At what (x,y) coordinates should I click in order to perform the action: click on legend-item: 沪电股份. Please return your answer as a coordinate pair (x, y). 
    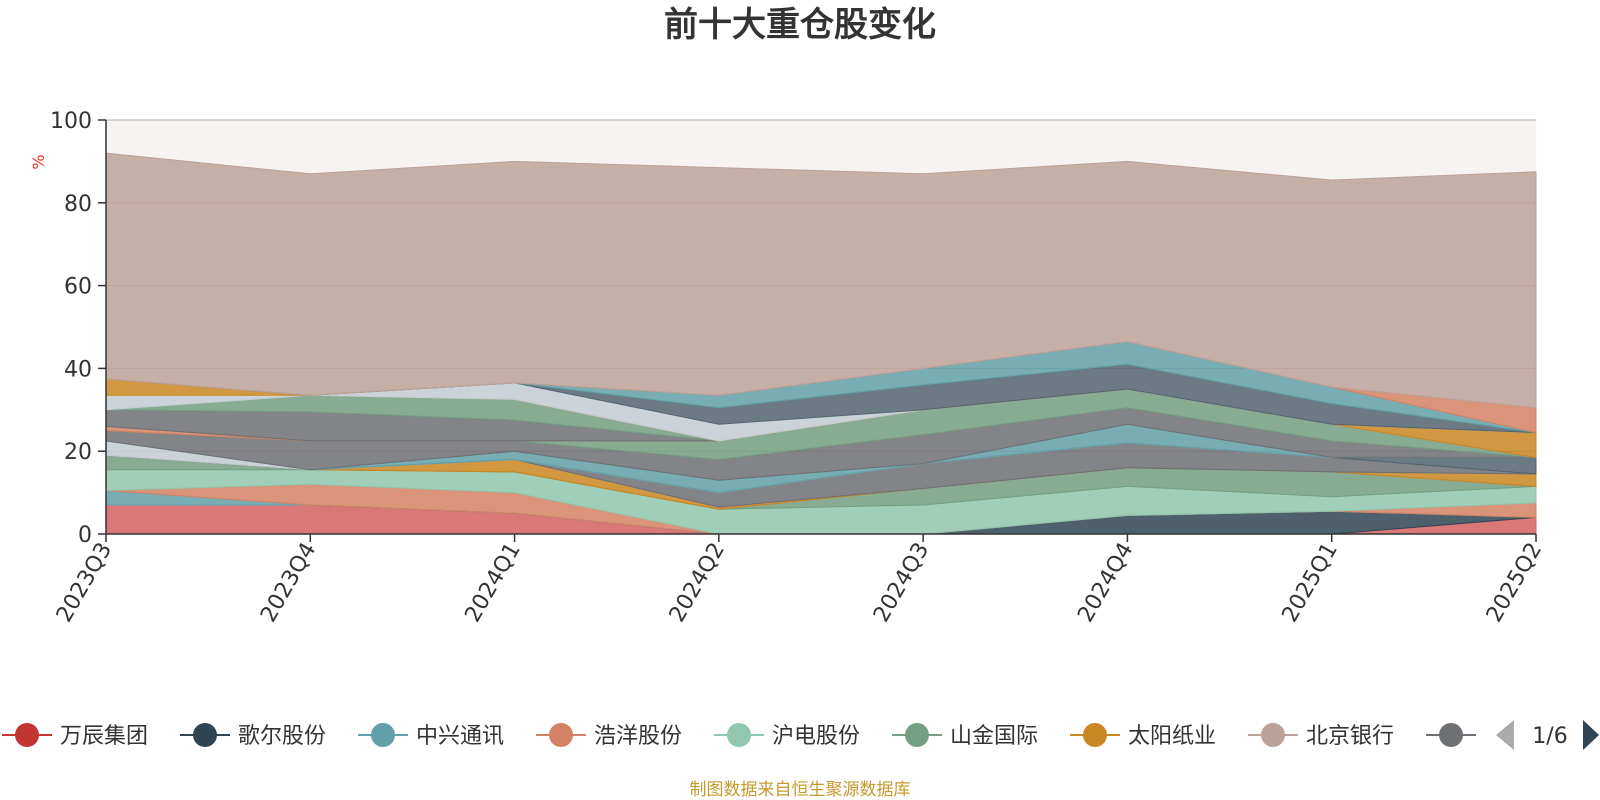
    Looking at the image, I should click on (787, 736).